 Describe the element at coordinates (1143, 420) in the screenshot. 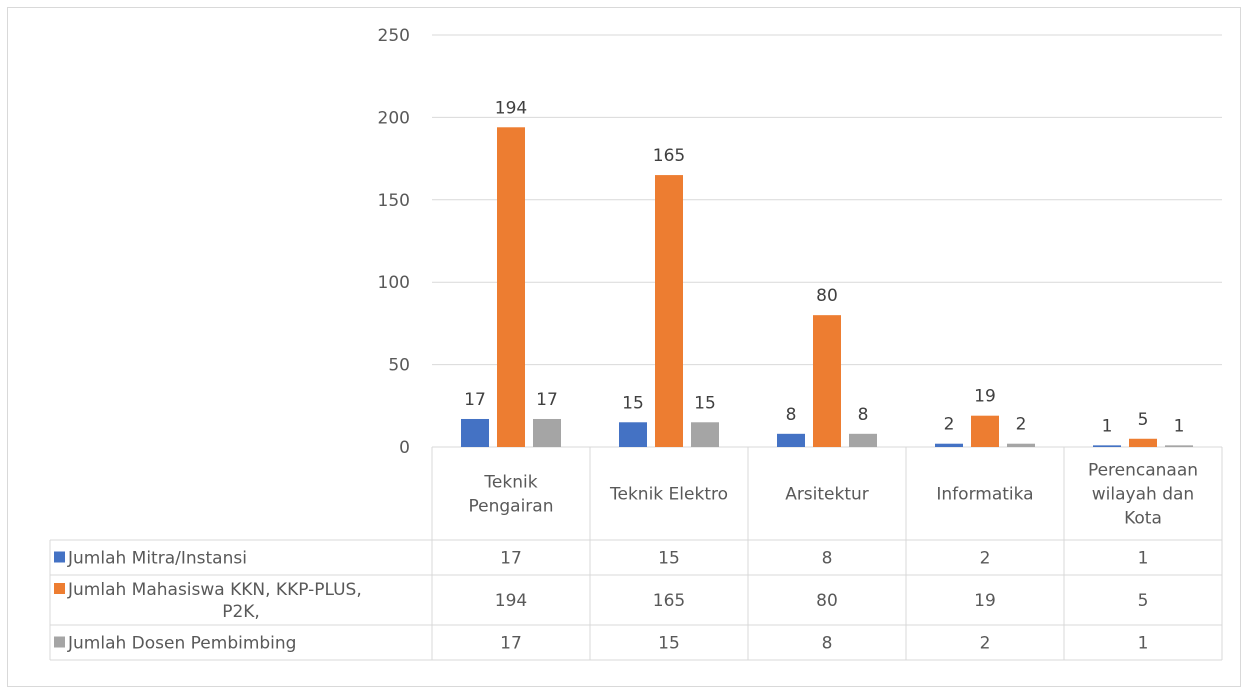

I see `data-label: 5` at that location.